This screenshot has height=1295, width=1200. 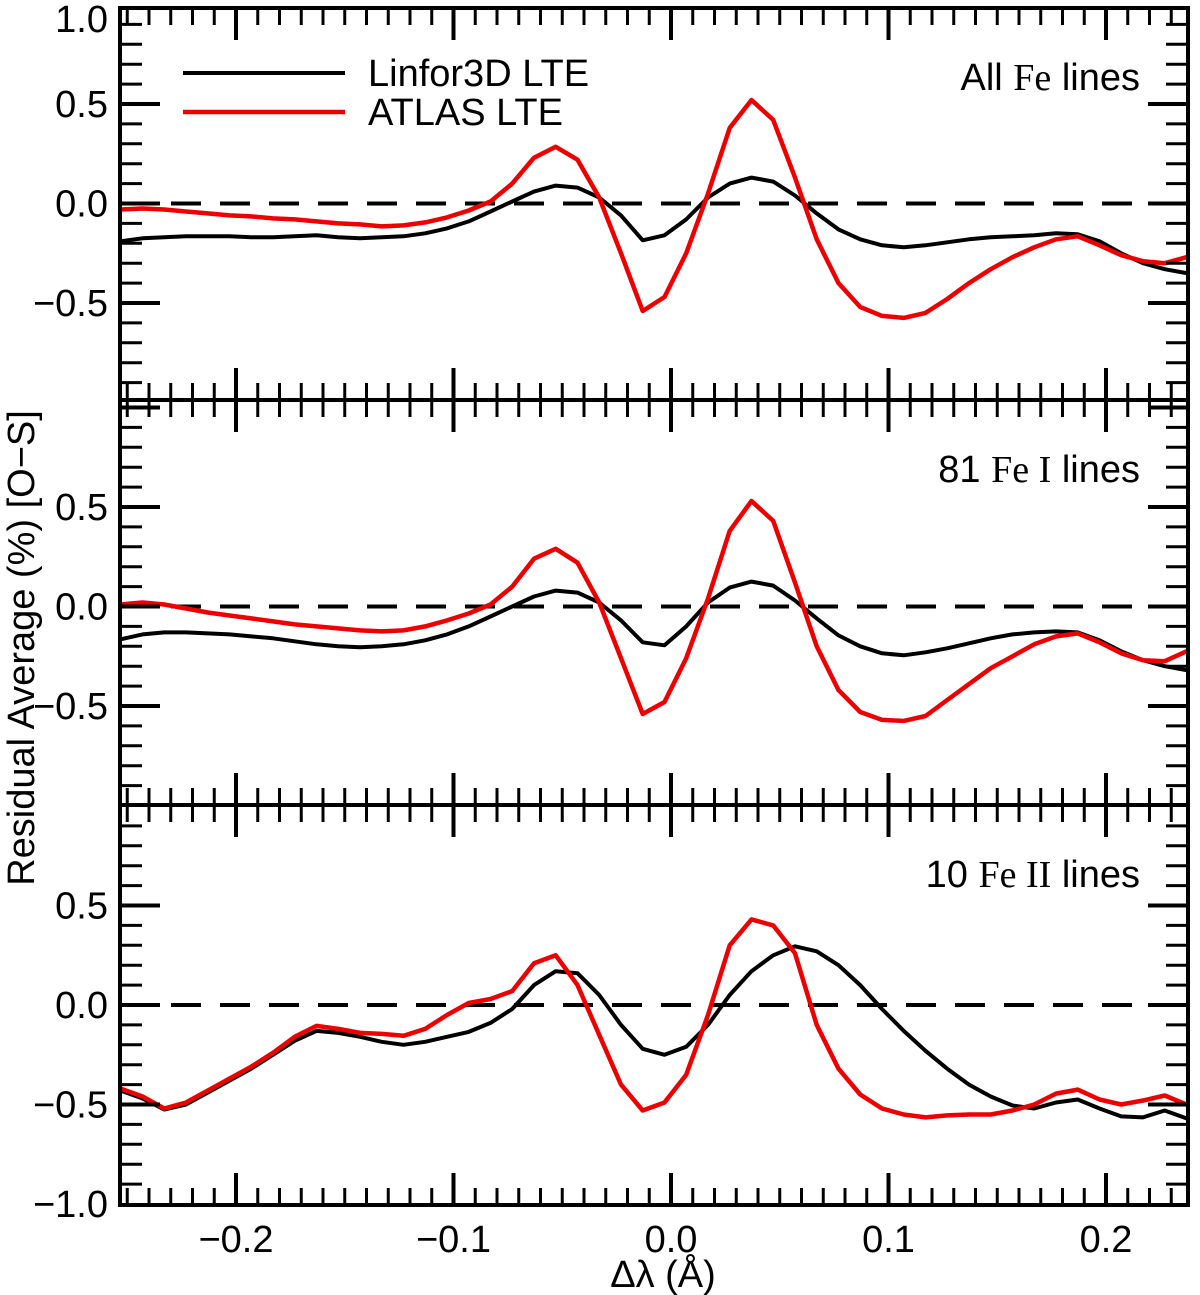 What do you see at coordinates (81, 20) in the screenshot?
I see `y-tick-label: 1.0` at bounding box center [81, 20].